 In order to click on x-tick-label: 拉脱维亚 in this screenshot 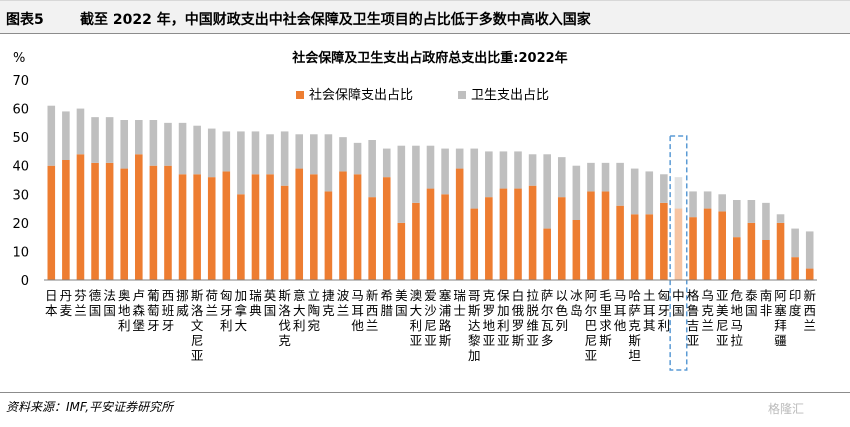, I will do `click(532, 318)`.